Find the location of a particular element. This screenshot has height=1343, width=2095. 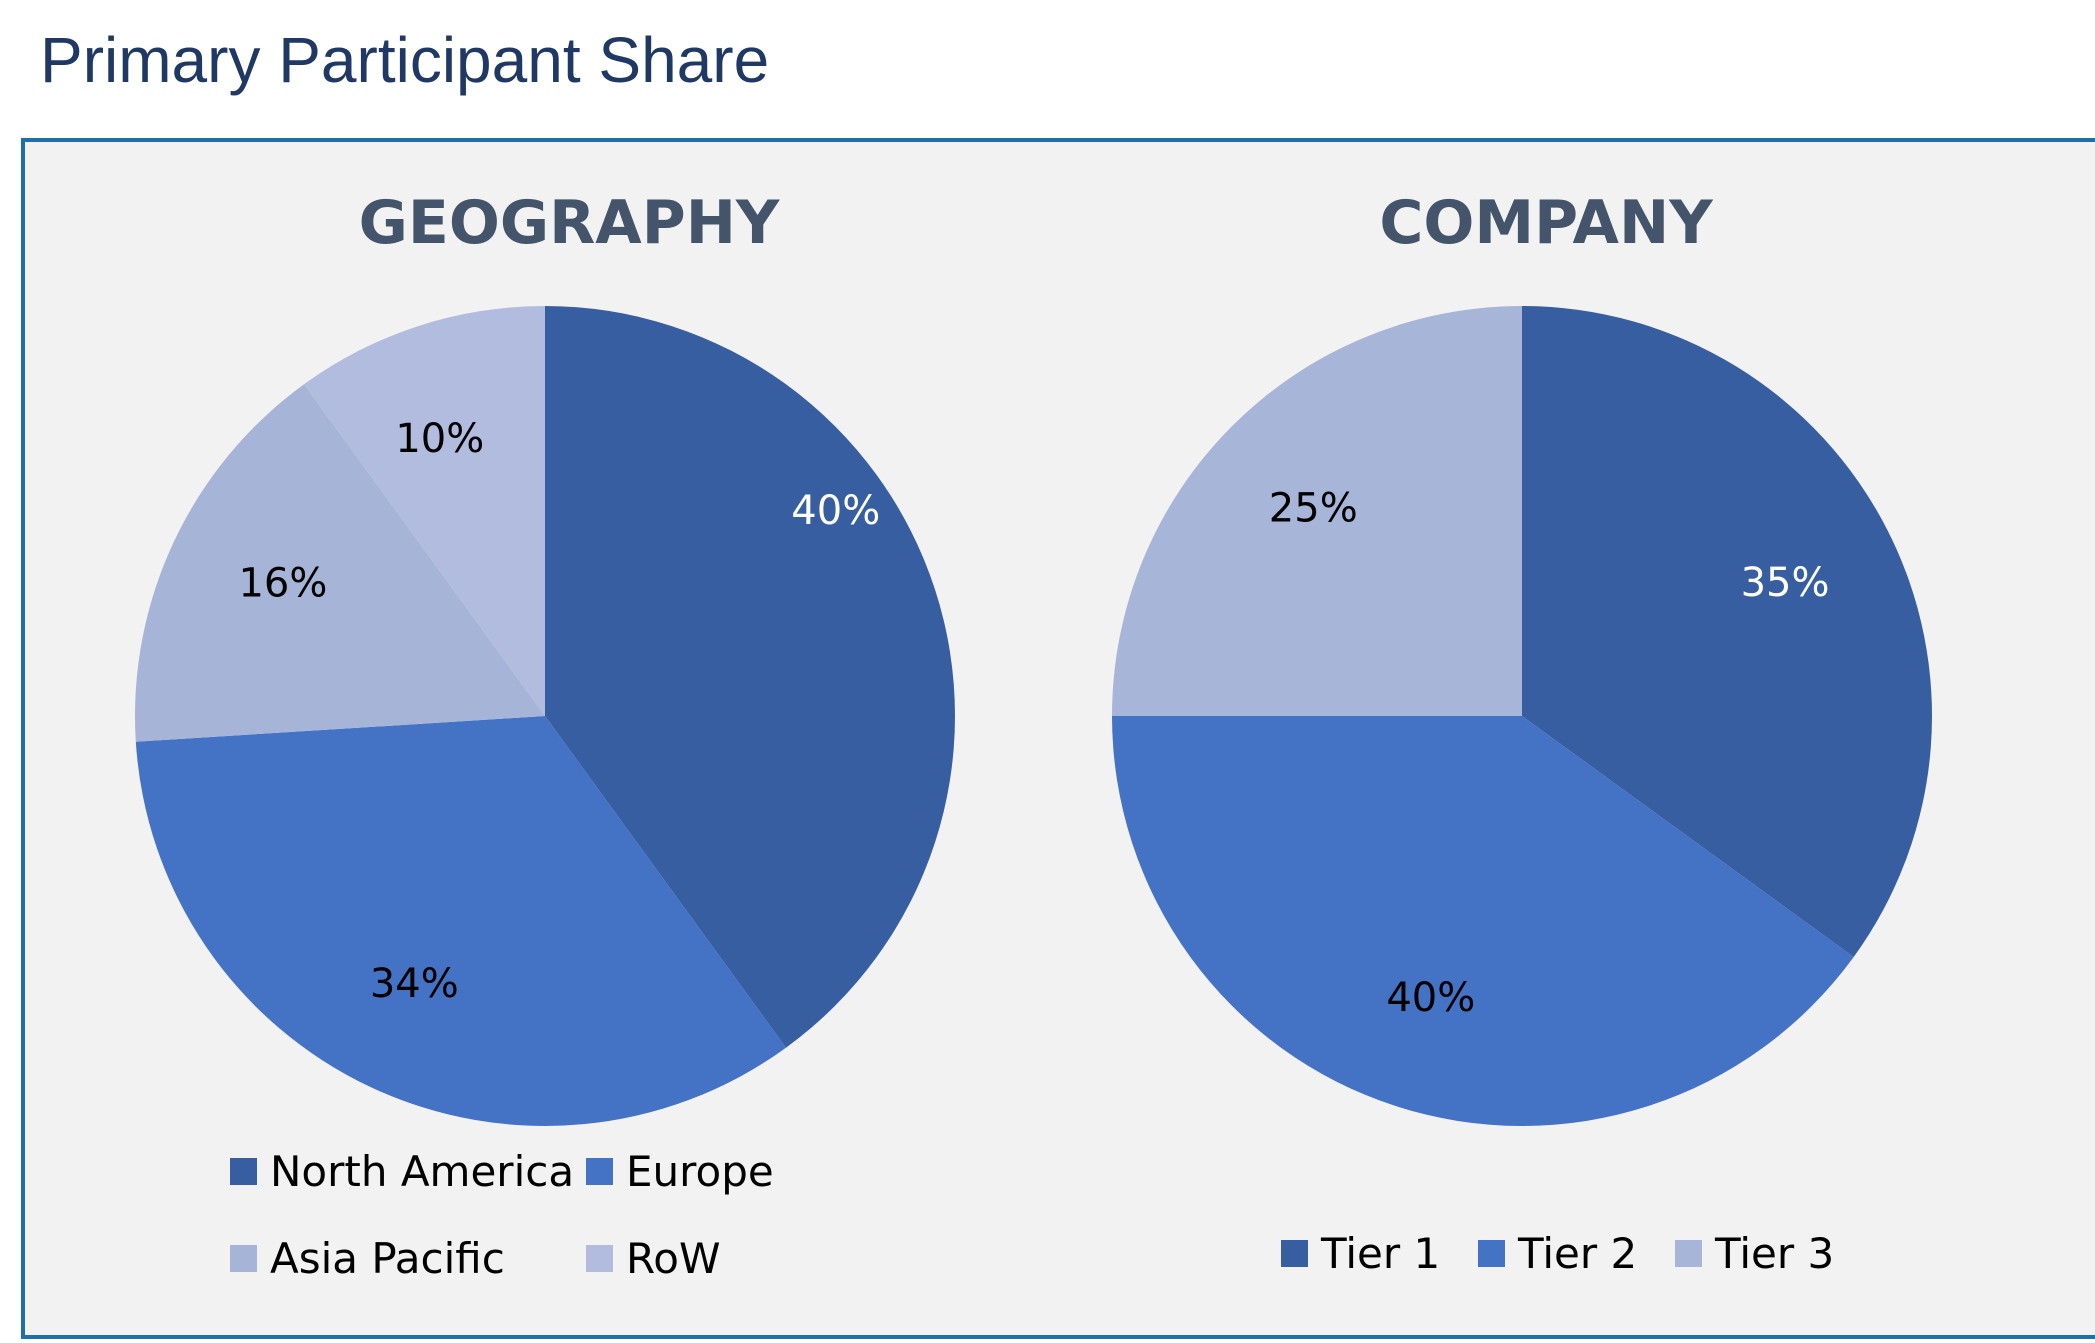

slice-label-tier-3: 25% is located at coordinates (1313, 508).